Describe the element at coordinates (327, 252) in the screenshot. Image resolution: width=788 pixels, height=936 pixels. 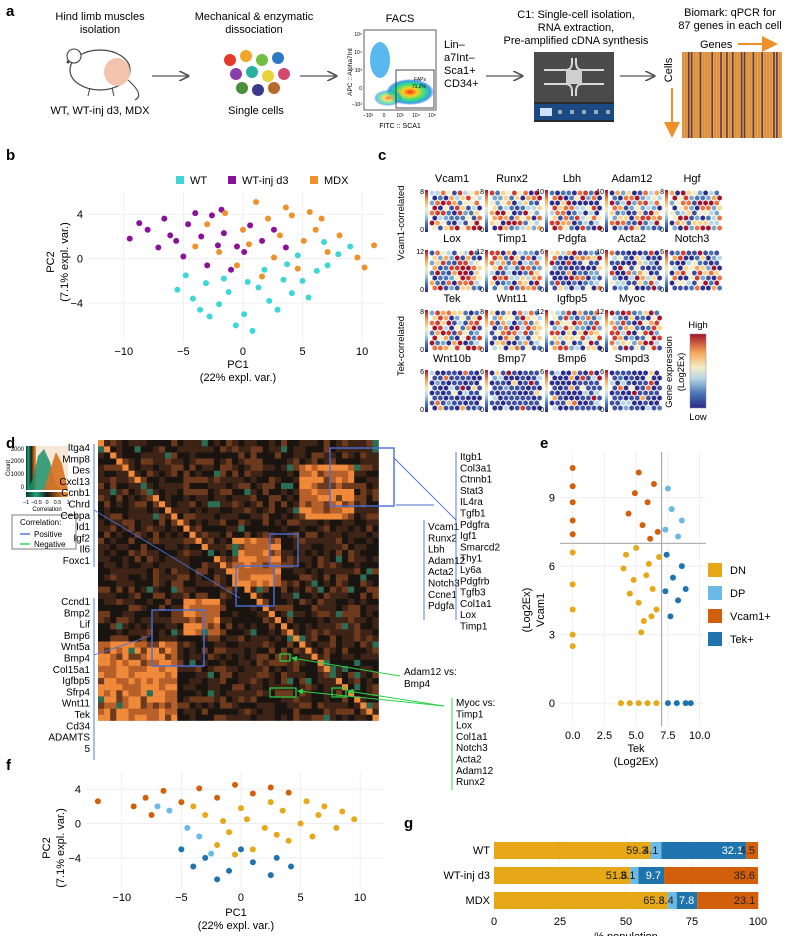
I see `data-point-mdx` at that location.